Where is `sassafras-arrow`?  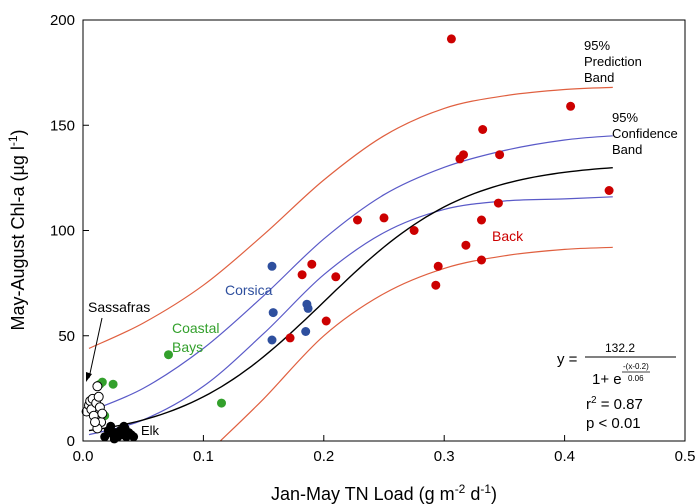 sassafras-arrow is located at coordinates (95, 348).